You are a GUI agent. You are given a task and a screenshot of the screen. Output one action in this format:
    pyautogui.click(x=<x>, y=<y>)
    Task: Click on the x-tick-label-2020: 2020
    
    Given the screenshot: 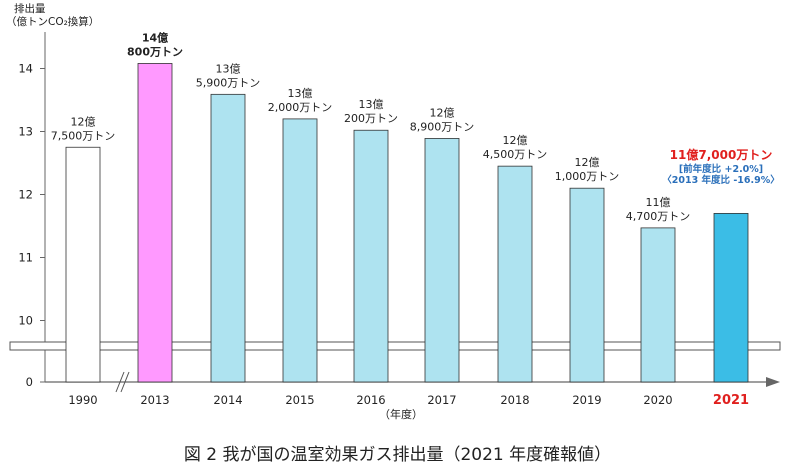 What is the action you would take?
    pyautogui.click(x=657, y=400)
    